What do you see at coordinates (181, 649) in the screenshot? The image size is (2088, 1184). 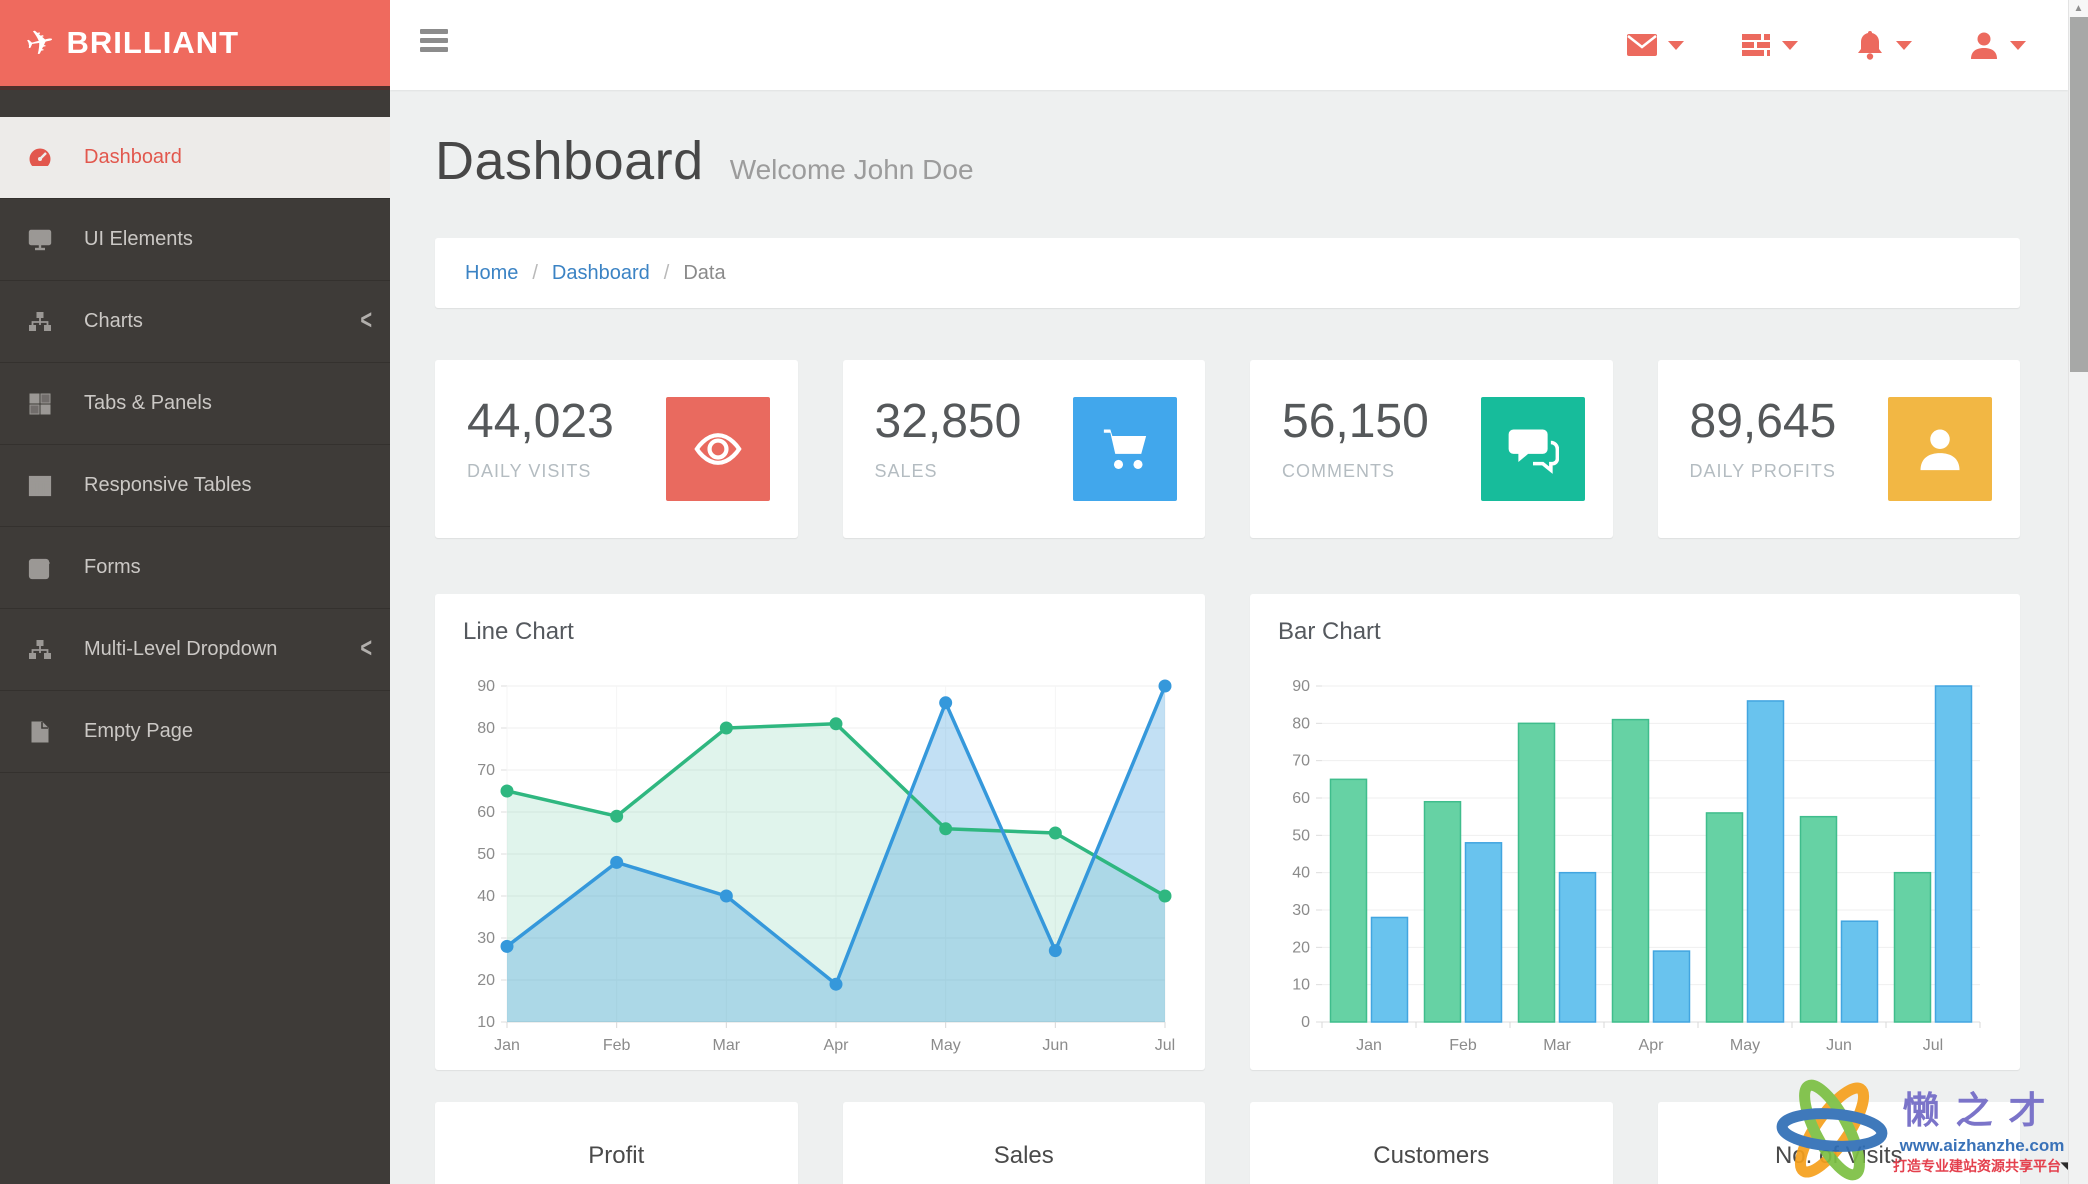 I see `sidebar-item-label: Multi-Level Dropdown` at bounding box center [181, 649].